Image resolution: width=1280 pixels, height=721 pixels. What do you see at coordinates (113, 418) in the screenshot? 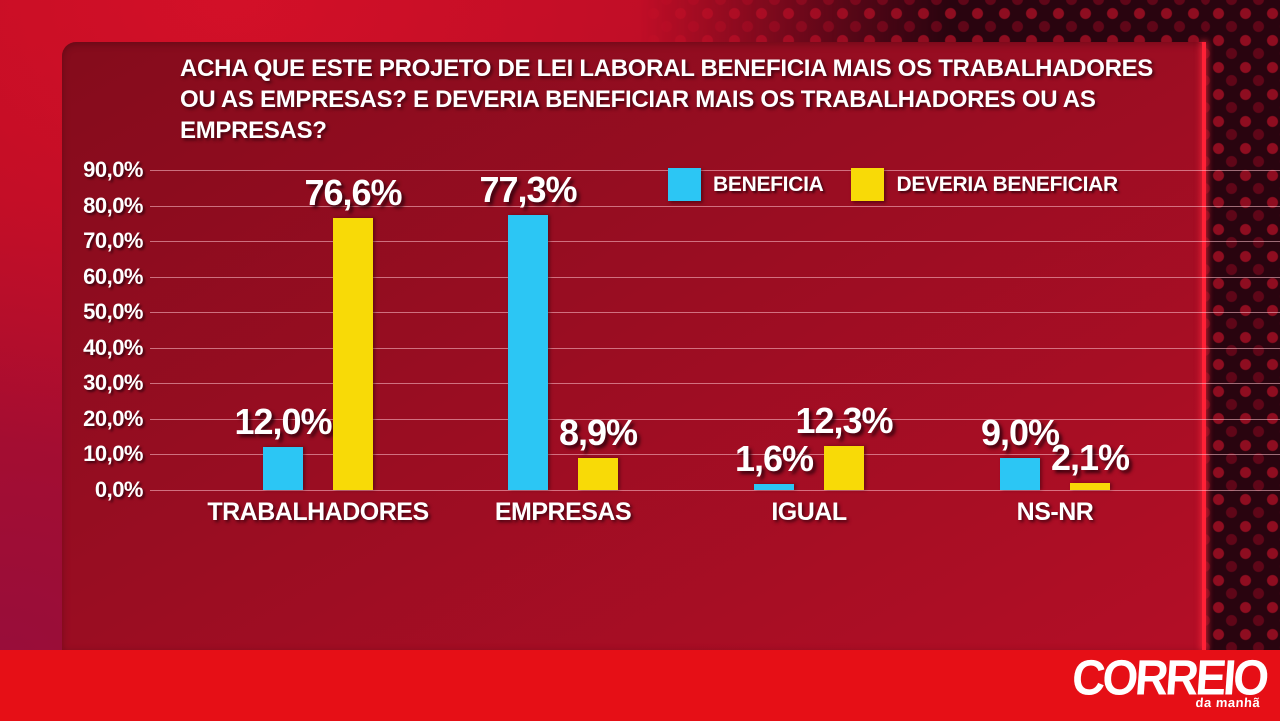
I see `y-axis-tick-label: 20,0%` at bounding box center [113, 418].